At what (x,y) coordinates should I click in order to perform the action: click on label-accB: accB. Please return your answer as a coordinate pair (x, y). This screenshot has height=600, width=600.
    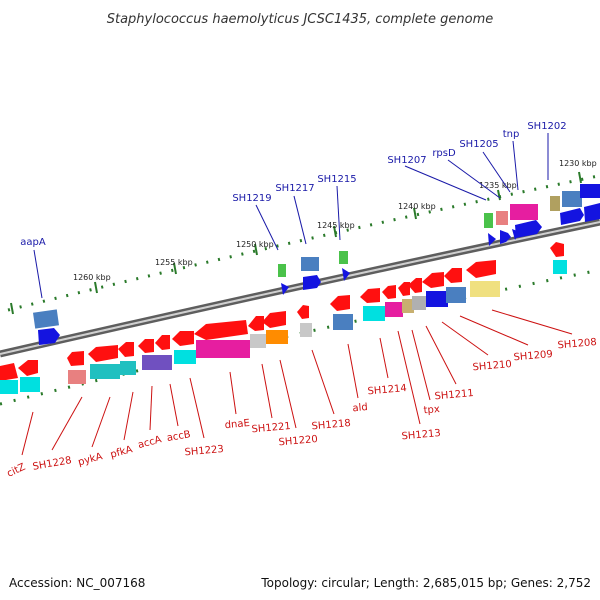
    Looking at the image, I should click on (179, 436).